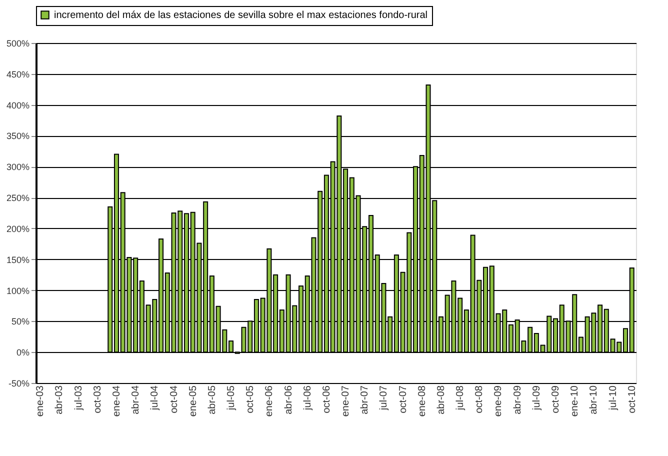  I want to click on y-tick-label: 250%, so click(18, 198).